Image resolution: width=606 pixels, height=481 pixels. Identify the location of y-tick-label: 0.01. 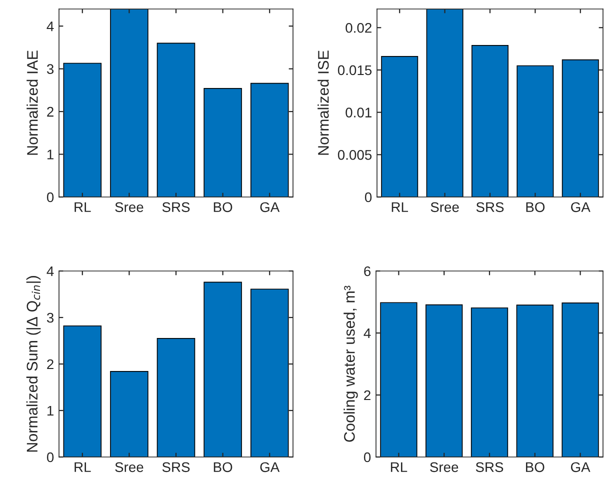
(359, 113).